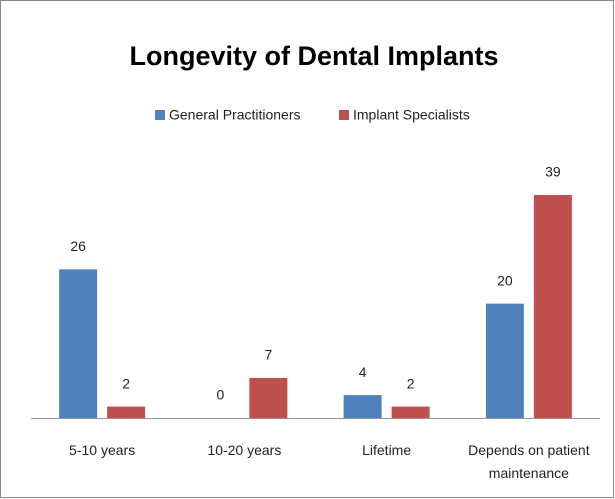 The width and height of the screenshot is (615, 499). I want to click on data-label: 20, so click(505, 280).